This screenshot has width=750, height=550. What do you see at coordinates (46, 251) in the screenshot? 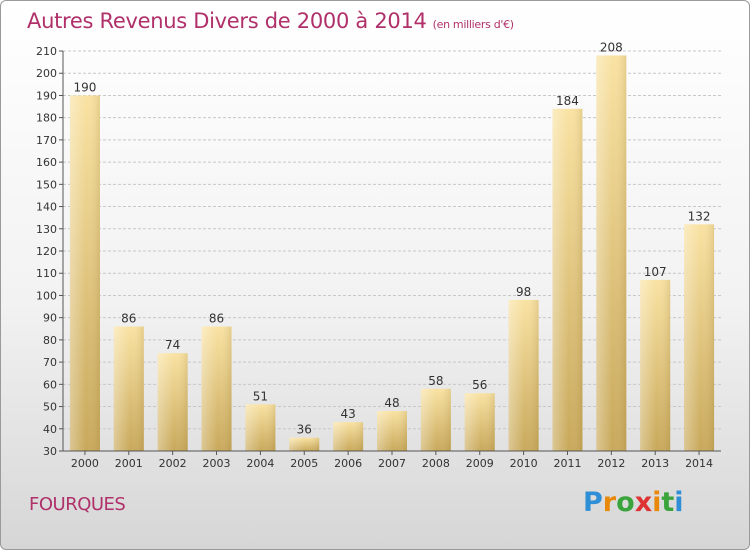
I see `y-tick-label: 120` at bounding box center [46, 251].